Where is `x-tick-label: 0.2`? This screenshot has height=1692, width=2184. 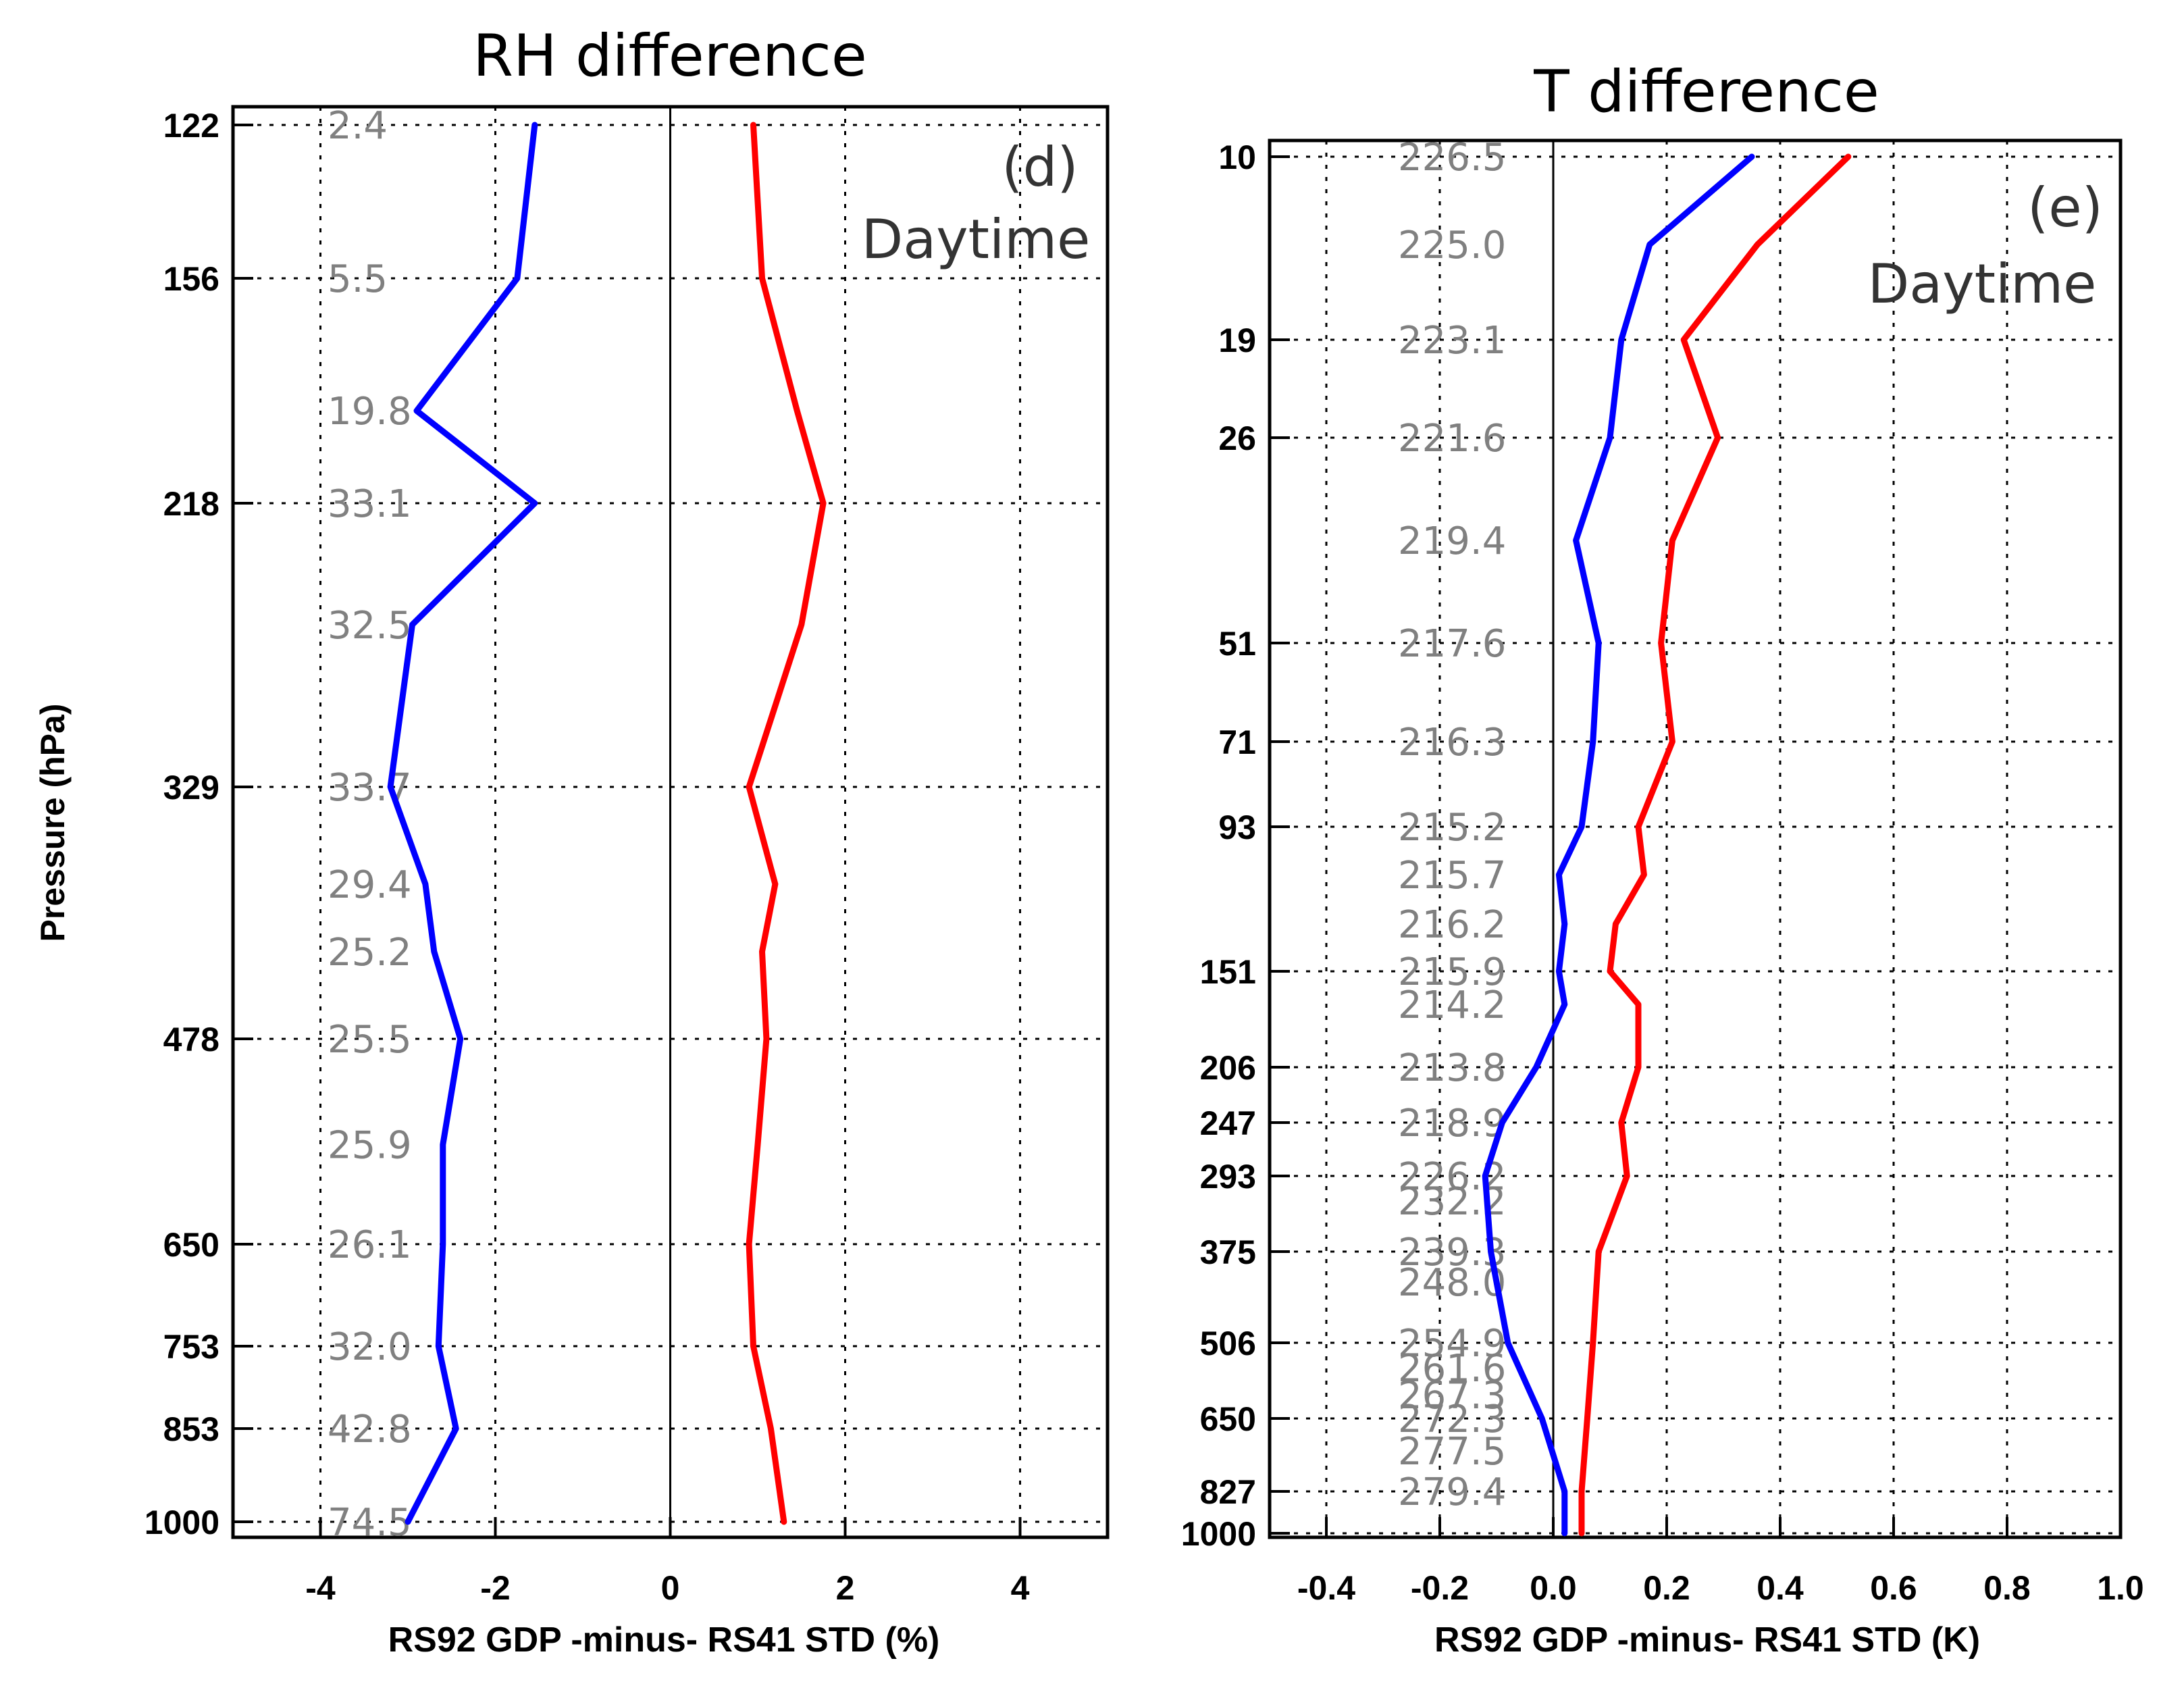 x-tick-label: 0.2 is located at coordinates (1667, 1588).